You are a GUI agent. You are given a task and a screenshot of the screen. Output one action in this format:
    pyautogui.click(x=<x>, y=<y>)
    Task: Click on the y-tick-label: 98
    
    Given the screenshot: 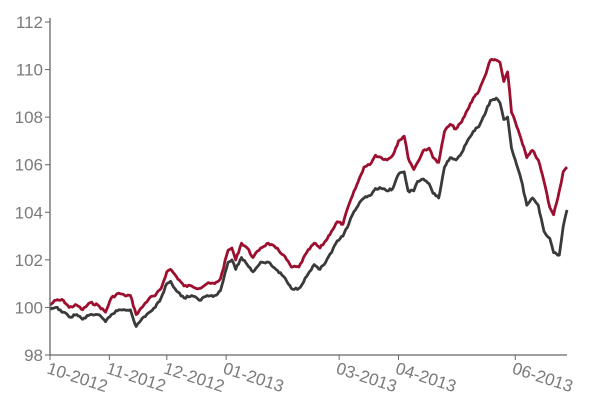 What is the action you would take?
    pyautogui.click(x=33, y=355)
    